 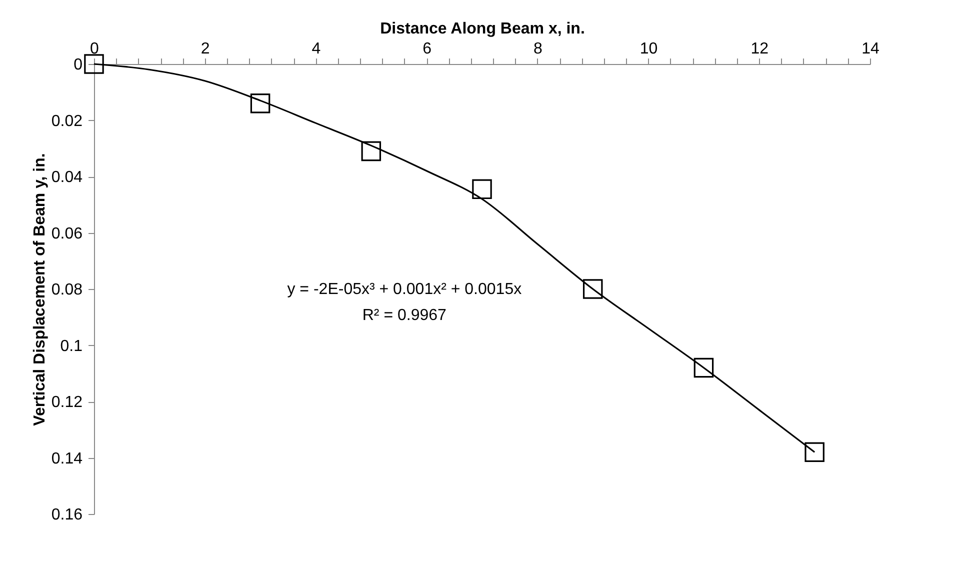 What do you see at coordinates (95, 49) in the screenshot?
I see `x-tick-label: 0` at bounding box center [95, 49].